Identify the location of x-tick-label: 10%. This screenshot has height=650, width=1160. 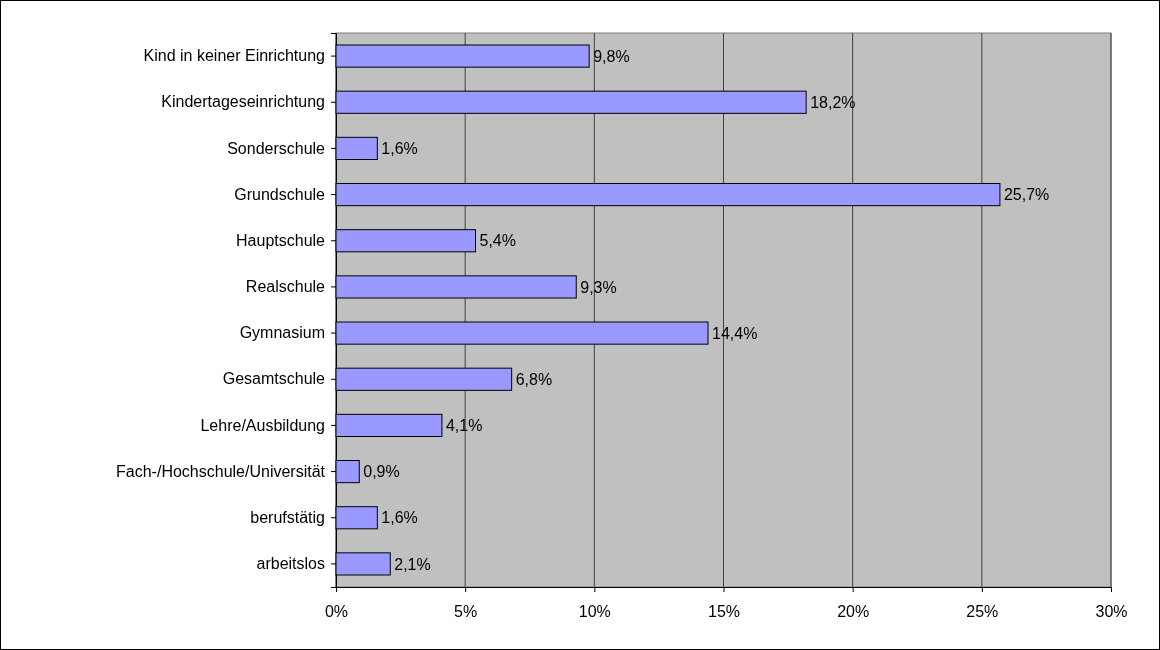
(594, 612).